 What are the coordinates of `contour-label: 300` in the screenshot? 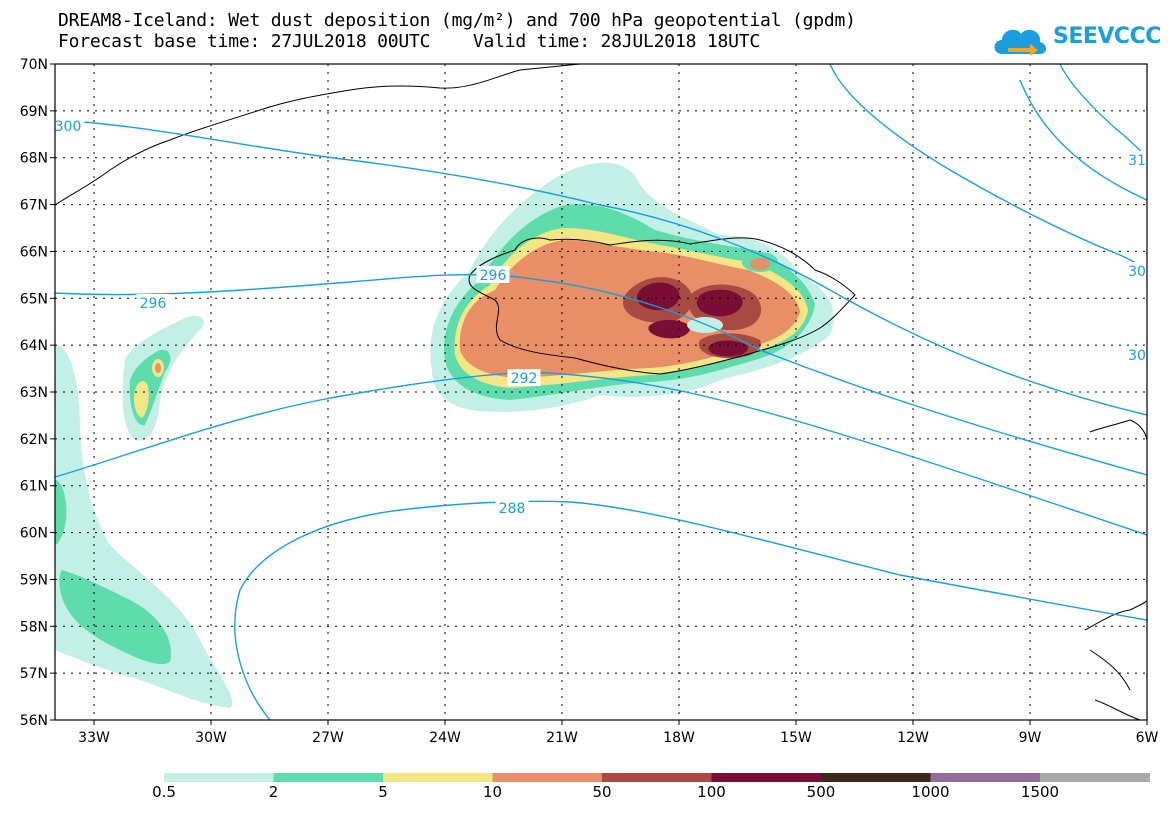 It's located at (68, 127).